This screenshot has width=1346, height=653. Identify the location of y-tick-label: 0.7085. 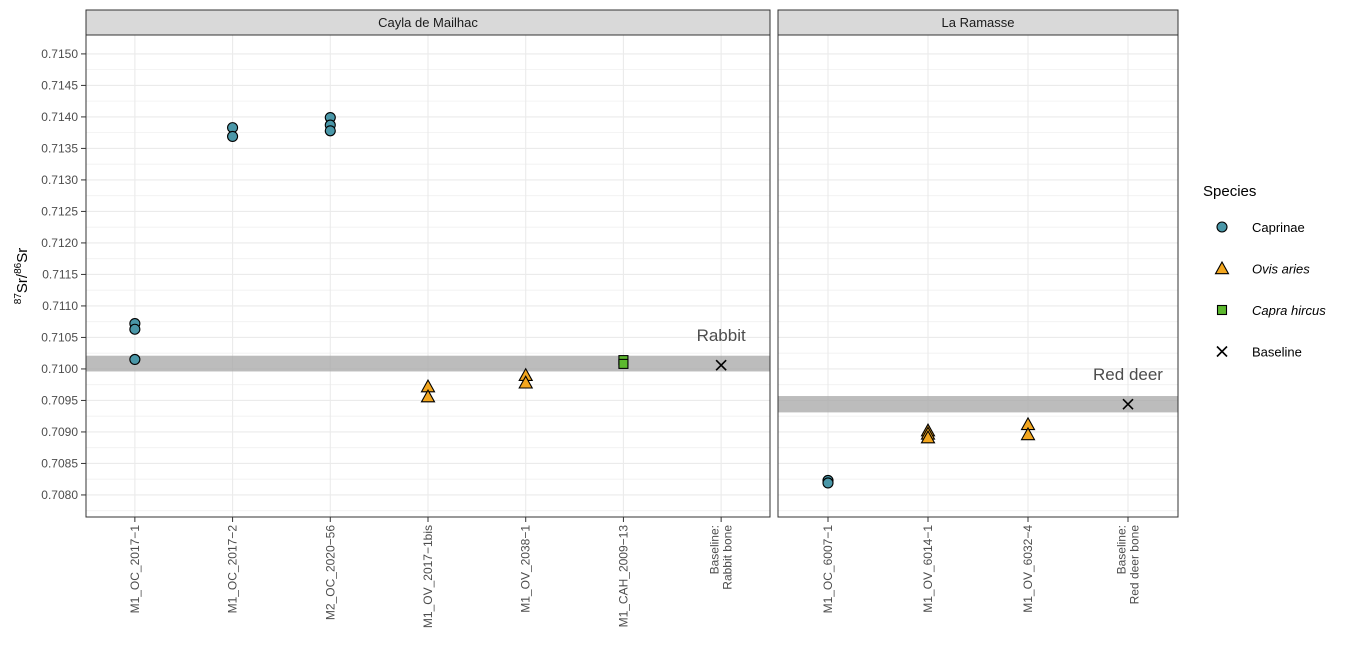
(59, 463).